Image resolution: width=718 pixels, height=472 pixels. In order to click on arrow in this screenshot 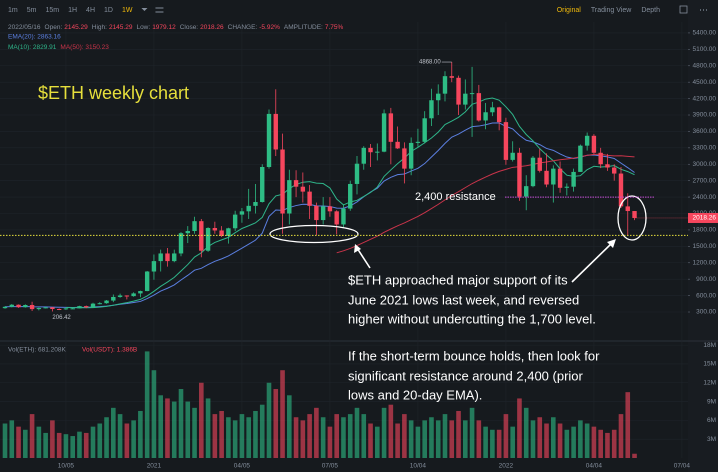, I will do `click(363, 258)`.